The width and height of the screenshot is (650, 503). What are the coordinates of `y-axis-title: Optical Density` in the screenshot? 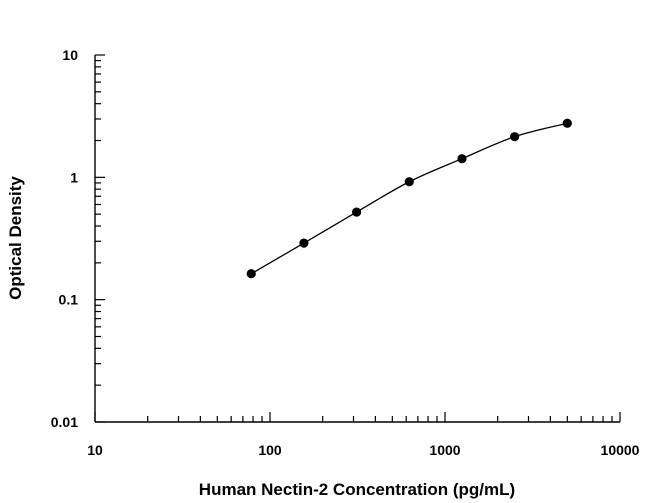 It's located at (15, 238).